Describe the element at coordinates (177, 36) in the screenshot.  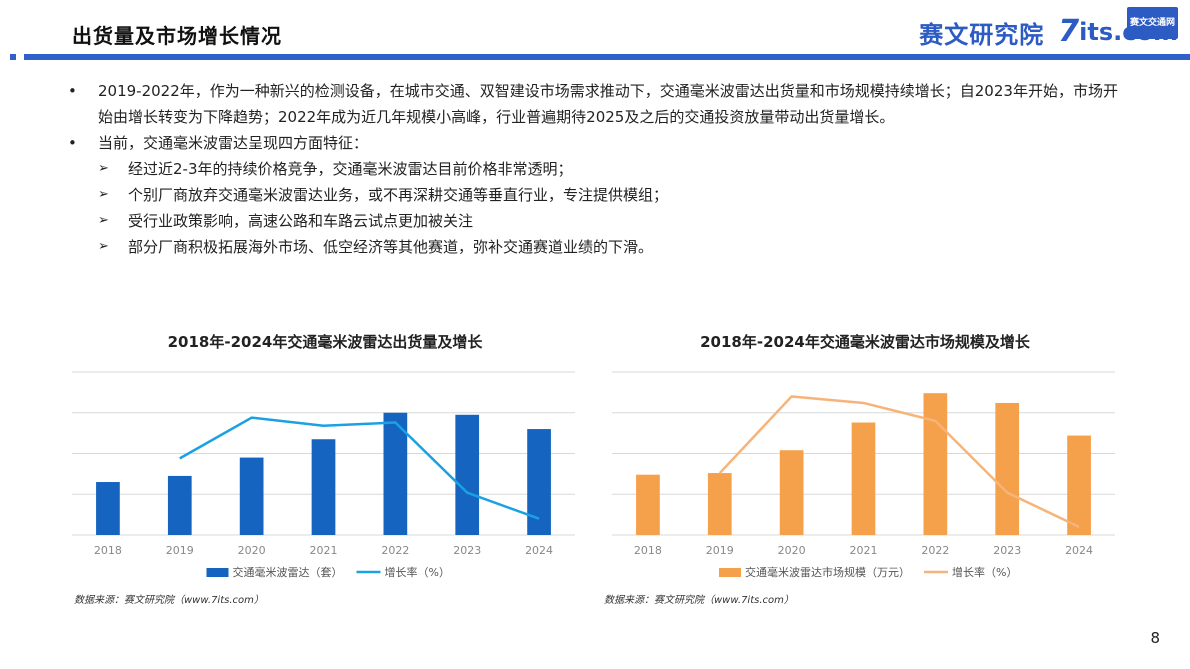
I see `page-title: 出货量及市场增长情况` at that location.